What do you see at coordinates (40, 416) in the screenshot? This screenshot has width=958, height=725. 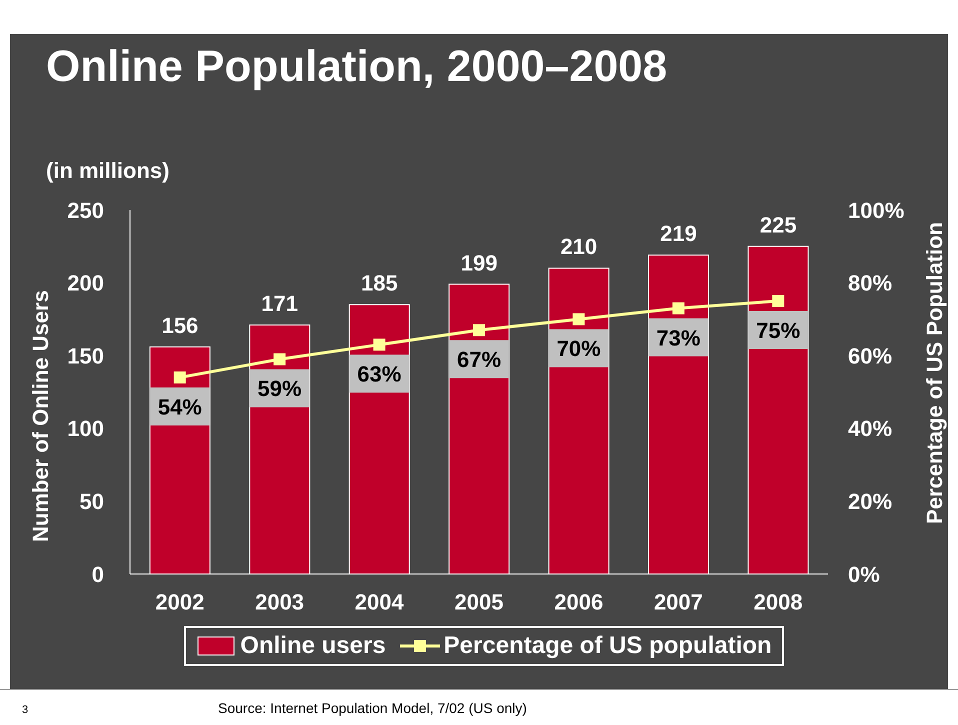 I see `y-axis-title: Number of Online Users` at bounding box center [40, 416].